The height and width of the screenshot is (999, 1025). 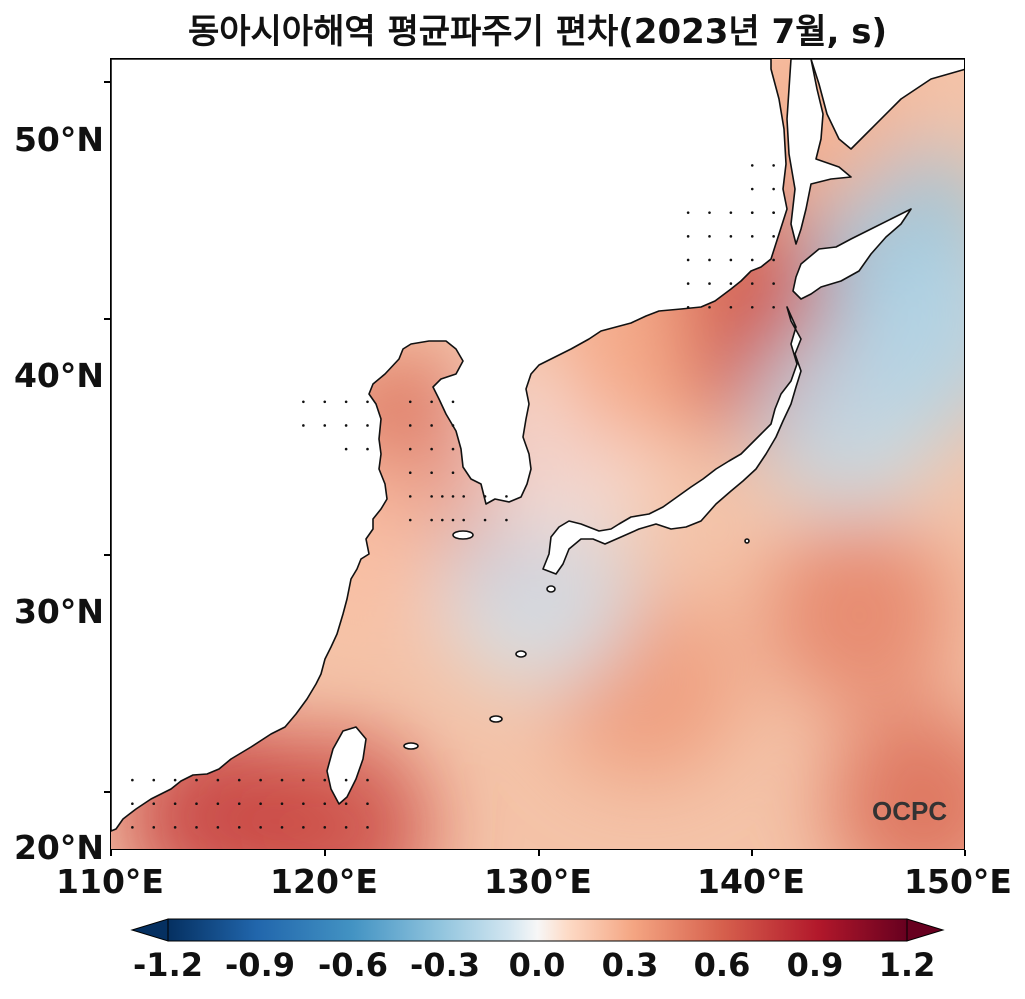 I want to click on colorbar-body, so click(x=537, y=930).